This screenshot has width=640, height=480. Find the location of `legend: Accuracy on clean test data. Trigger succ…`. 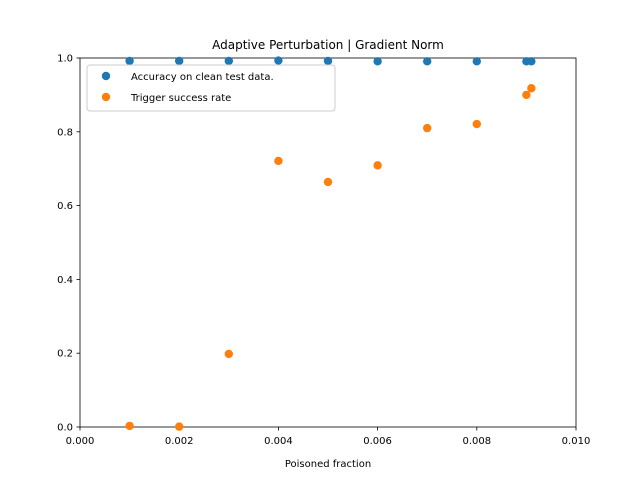

legend: Accuracy on clean test data. Trigger succ… is located at coordinates (211, 88).